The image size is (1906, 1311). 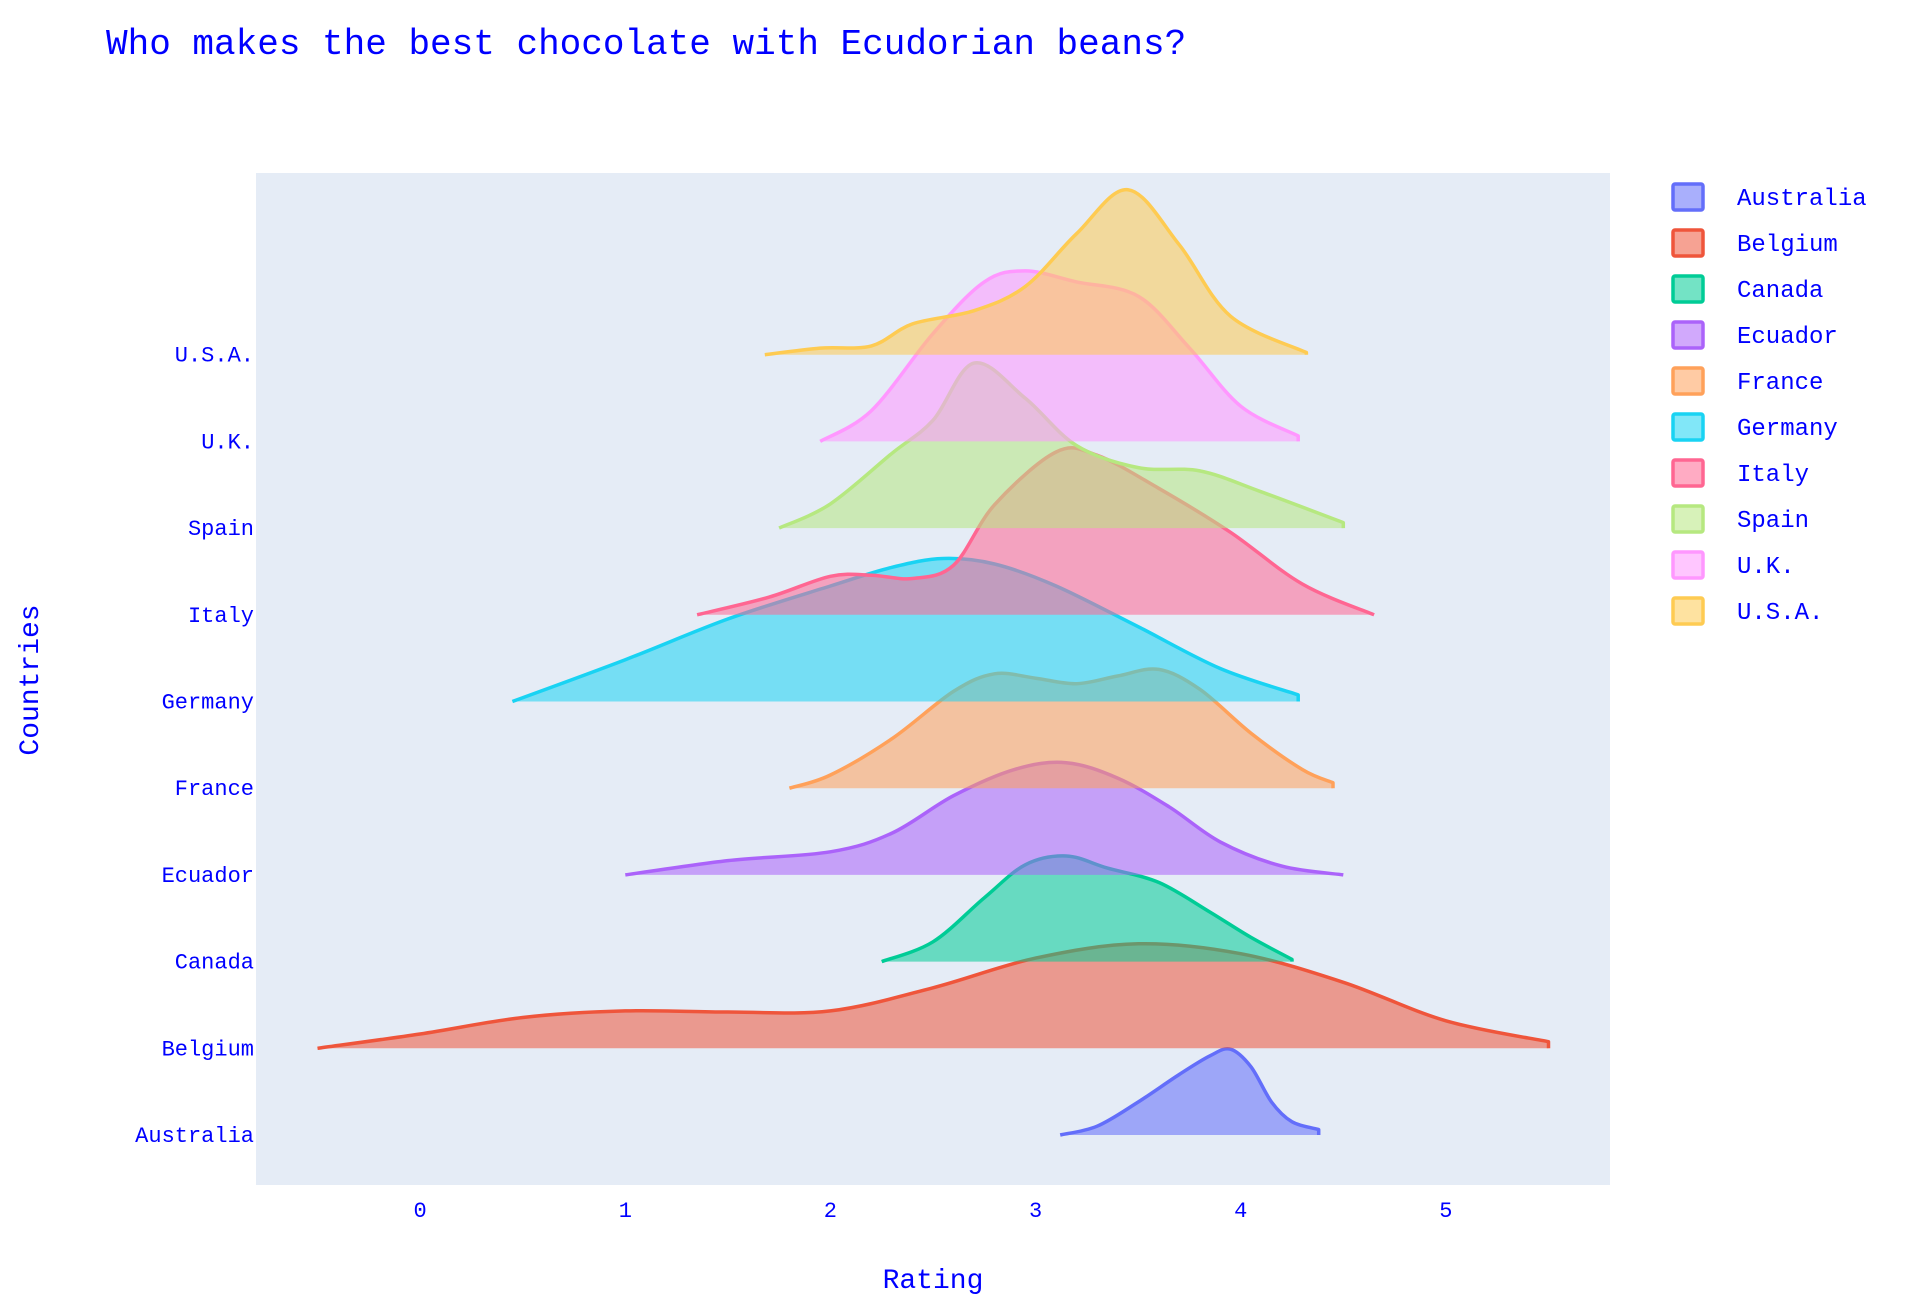 I want to click on y-tick-label: Canada, so click(x=214, y=963).